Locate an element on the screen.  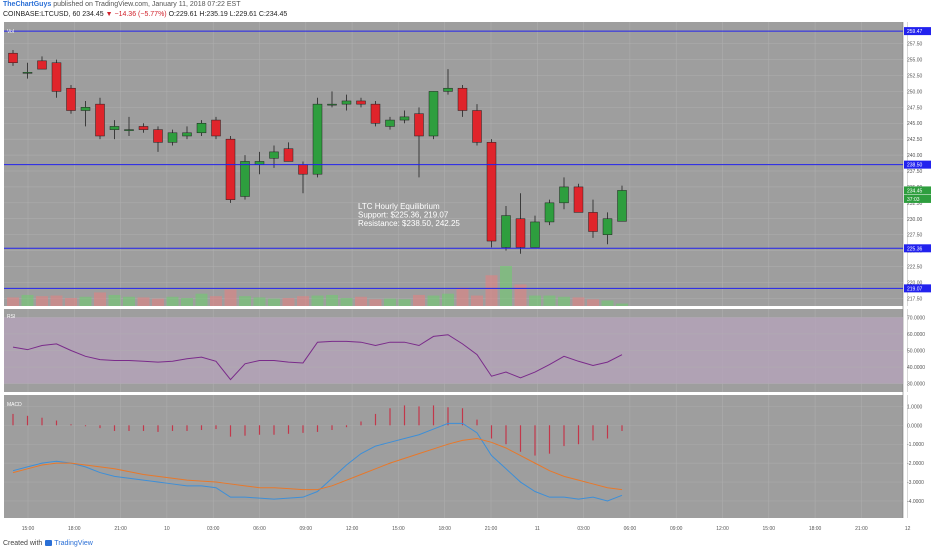
price-change: ▼ −14.36 (−5.77%) is located at coordinates (136, 14).